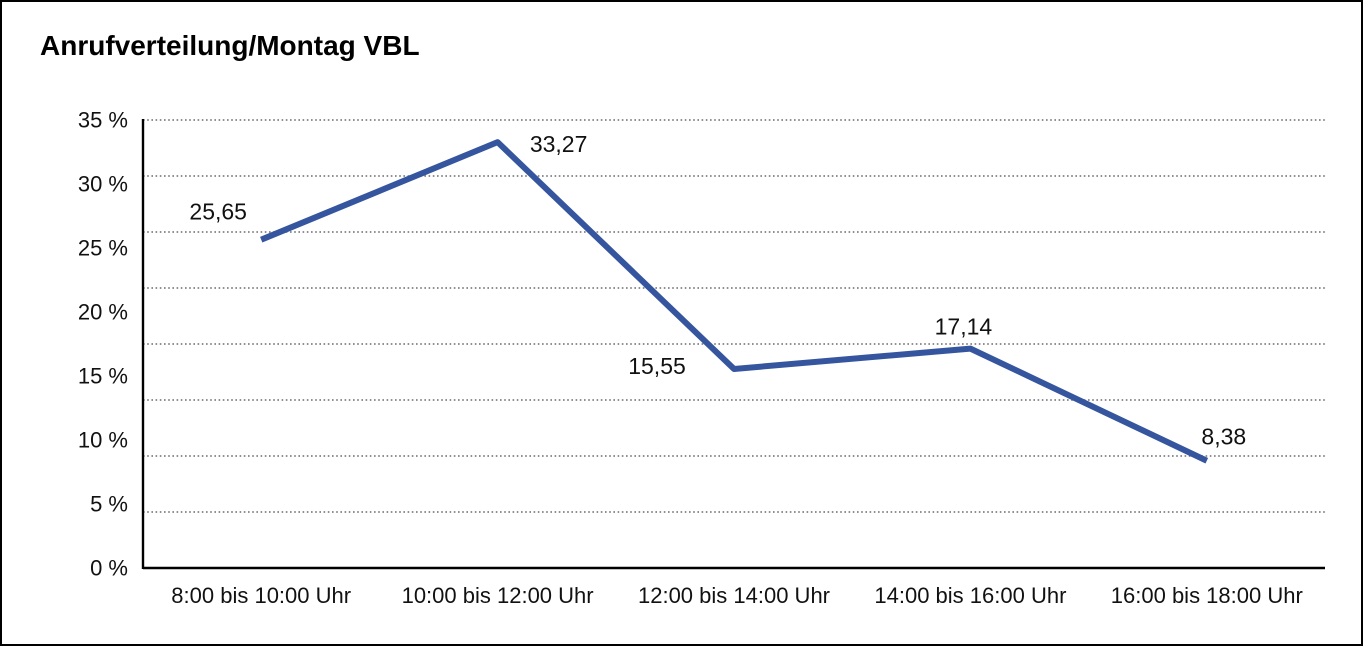 The image size is (1363, 646). Describe the element at coordinates (103, 184) in the screenshot. I see `y-tick-label: 30 %` at that location.